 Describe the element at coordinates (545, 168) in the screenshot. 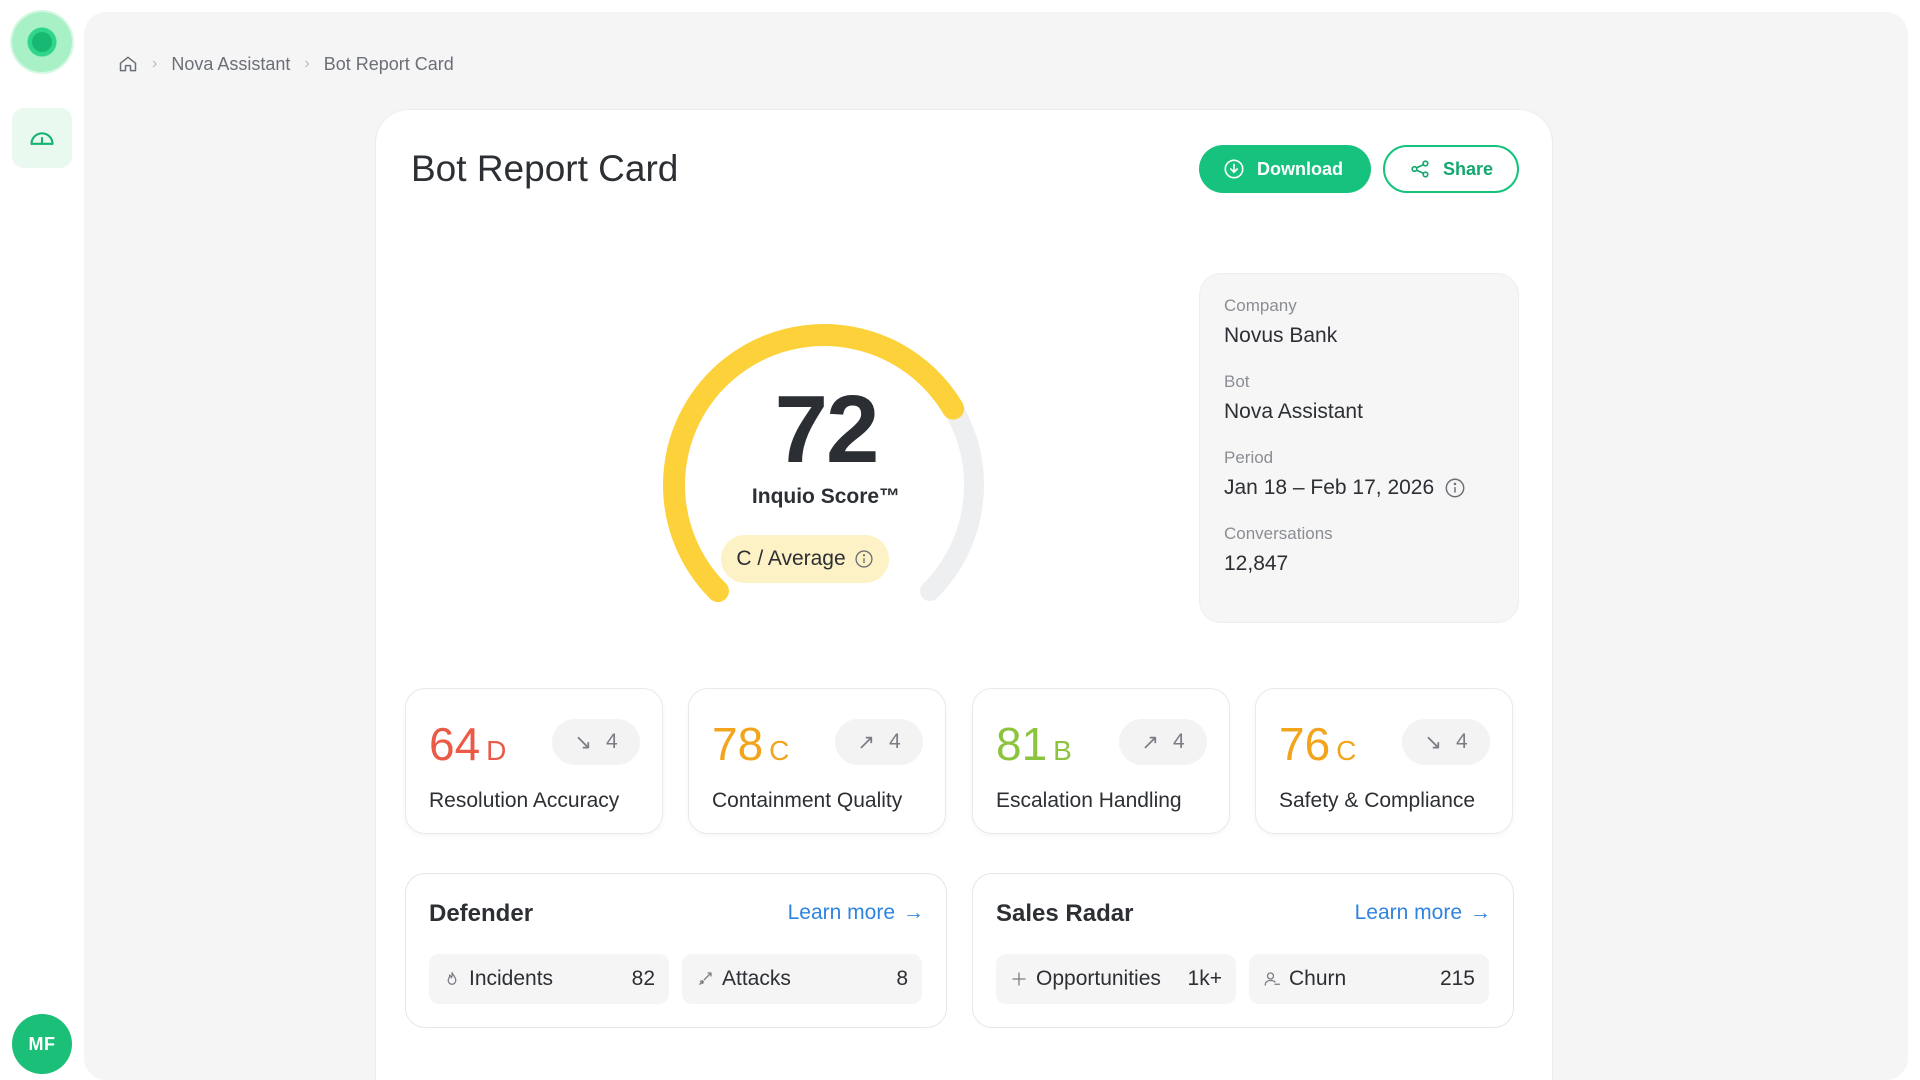

I see `page-title: Bot Report Card` at that location.